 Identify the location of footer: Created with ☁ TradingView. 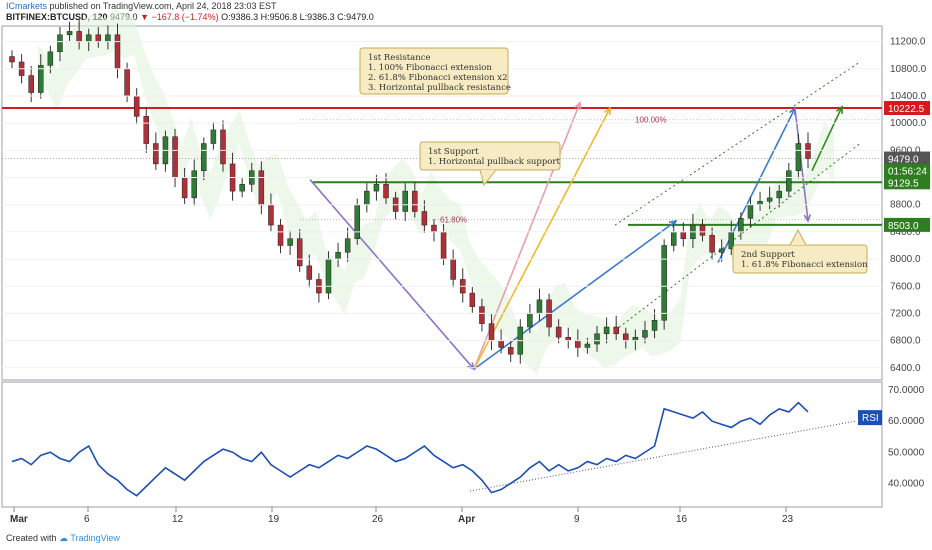
(63, 538).